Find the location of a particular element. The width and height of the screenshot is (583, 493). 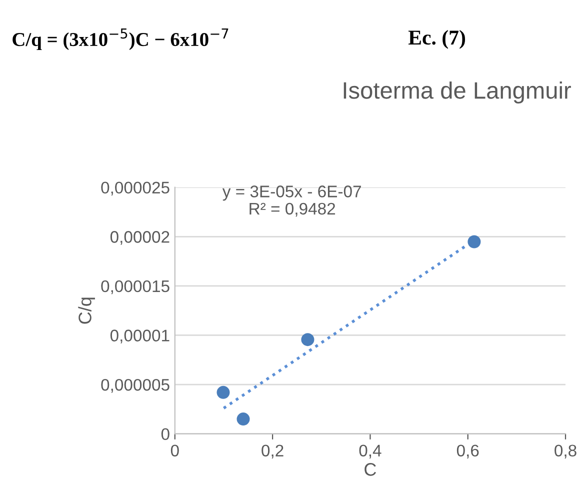

y-tick-label: 0,000025 is located at coordinates (135, 189).